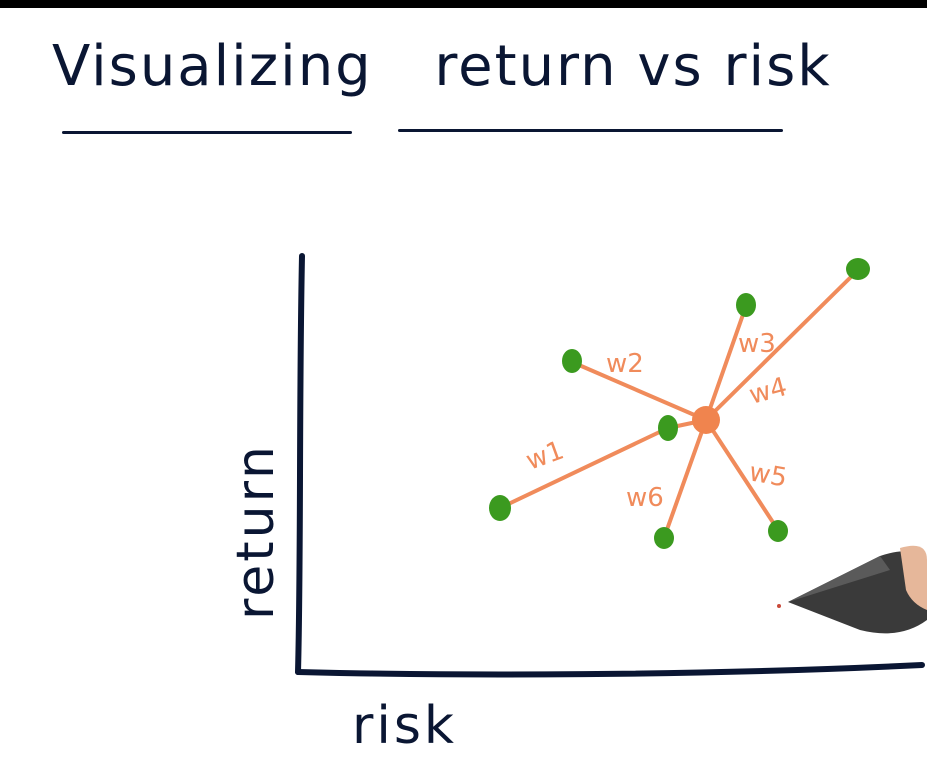 The width and height of the screenshot is (927, 775). I want to click on line-w1, so click(584, 468).